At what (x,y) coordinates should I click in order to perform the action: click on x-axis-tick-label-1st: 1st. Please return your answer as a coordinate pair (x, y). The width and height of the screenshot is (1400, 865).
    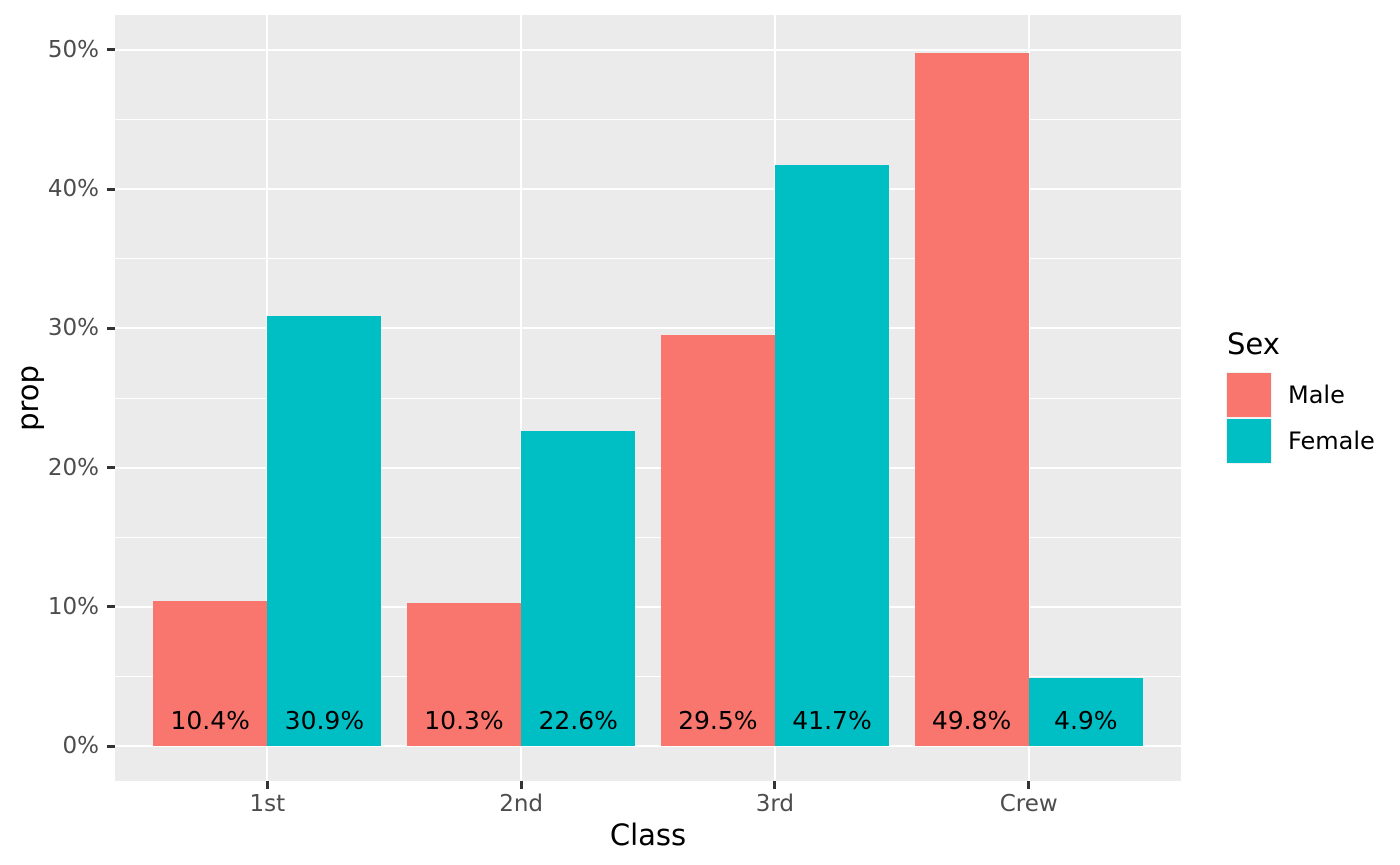
    Looking at the image, I should click on (267, 804).